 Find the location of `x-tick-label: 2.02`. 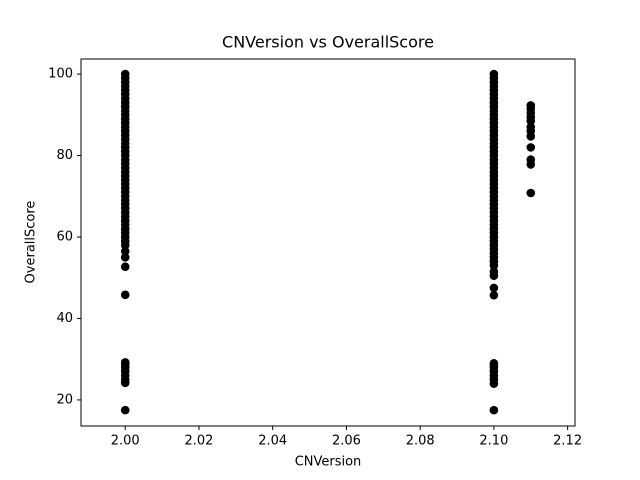

x-tick-label: 2.02 is located at coordinates (198, 441).